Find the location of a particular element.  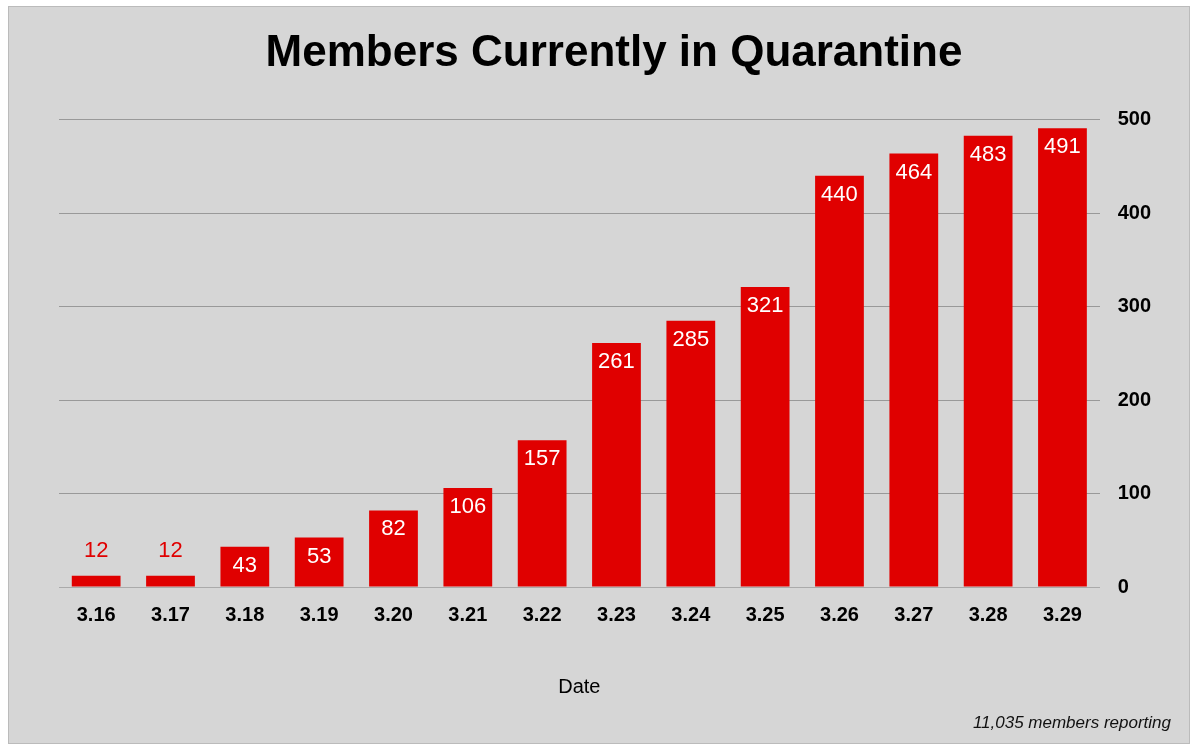

data-label: 53 is located at coordinates (319, 555).